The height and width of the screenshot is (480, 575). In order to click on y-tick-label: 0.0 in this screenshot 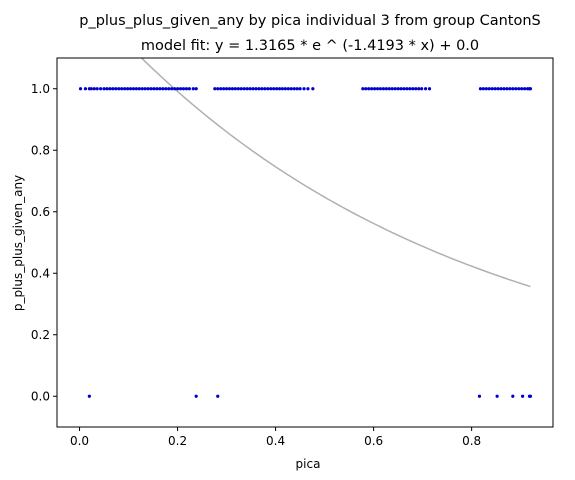, I will do `click(40, 396)`.